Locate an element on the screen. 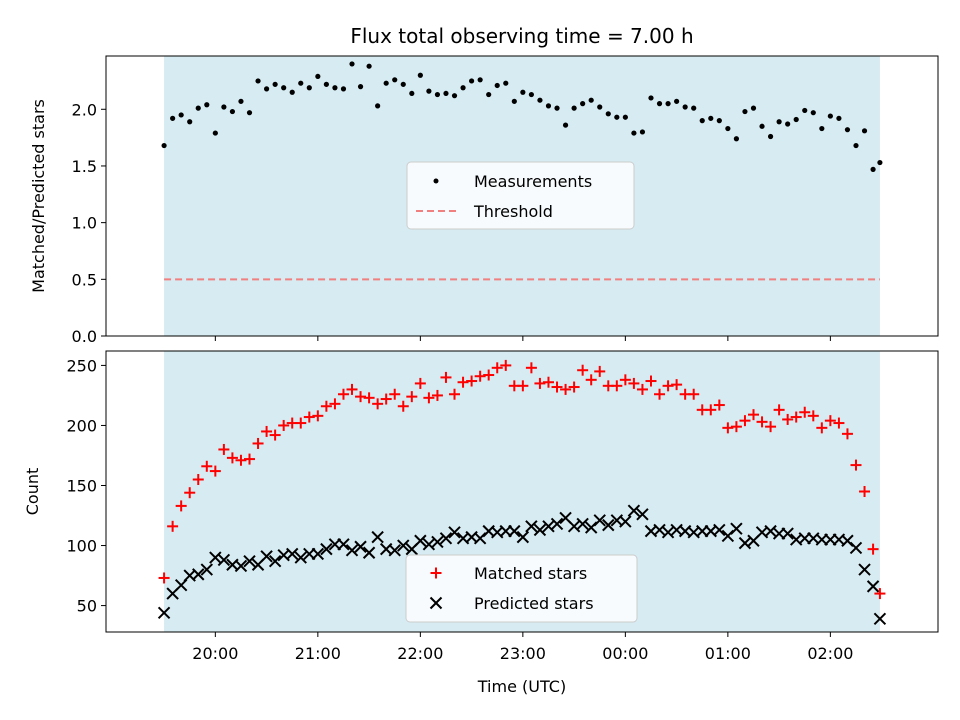 The image size is (960, 720). legend-measurements-marker is located at coordinates (436, 181).